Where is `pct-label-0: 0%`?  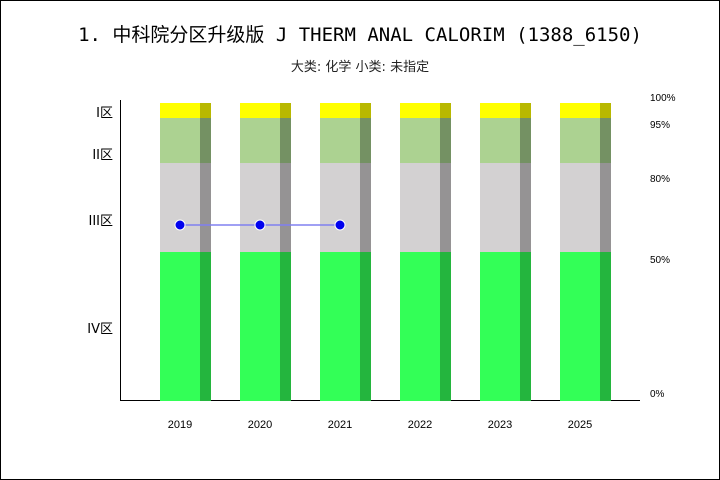 pct-label-0: 0% is located at coordinates (657, 394).